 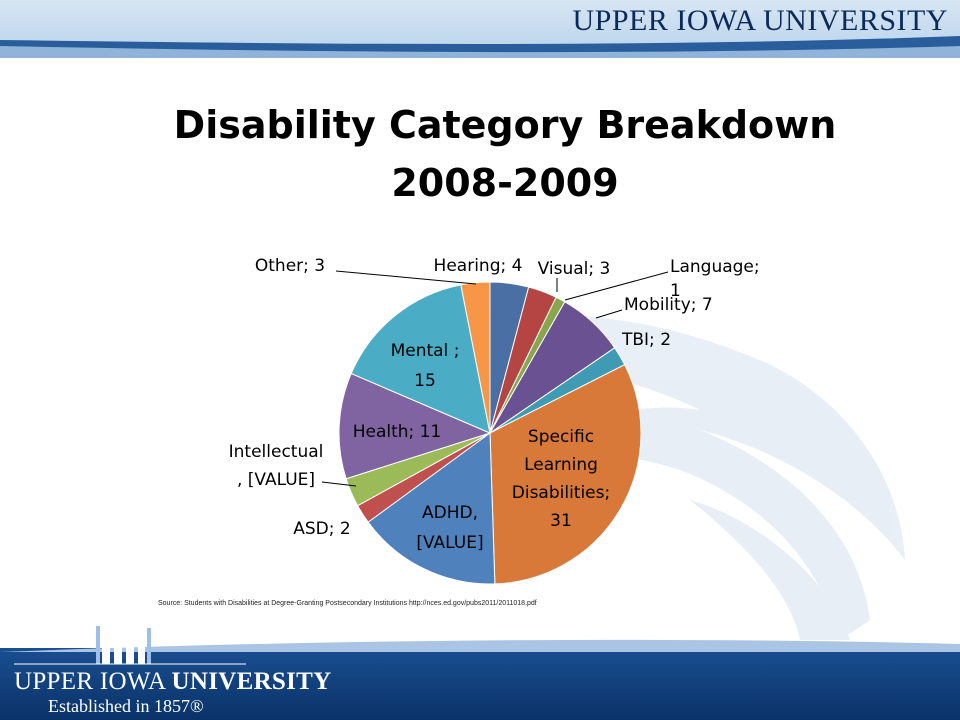 I want to click on pie-slice-specific-learning-disabilities, so click(x=565, y=474).